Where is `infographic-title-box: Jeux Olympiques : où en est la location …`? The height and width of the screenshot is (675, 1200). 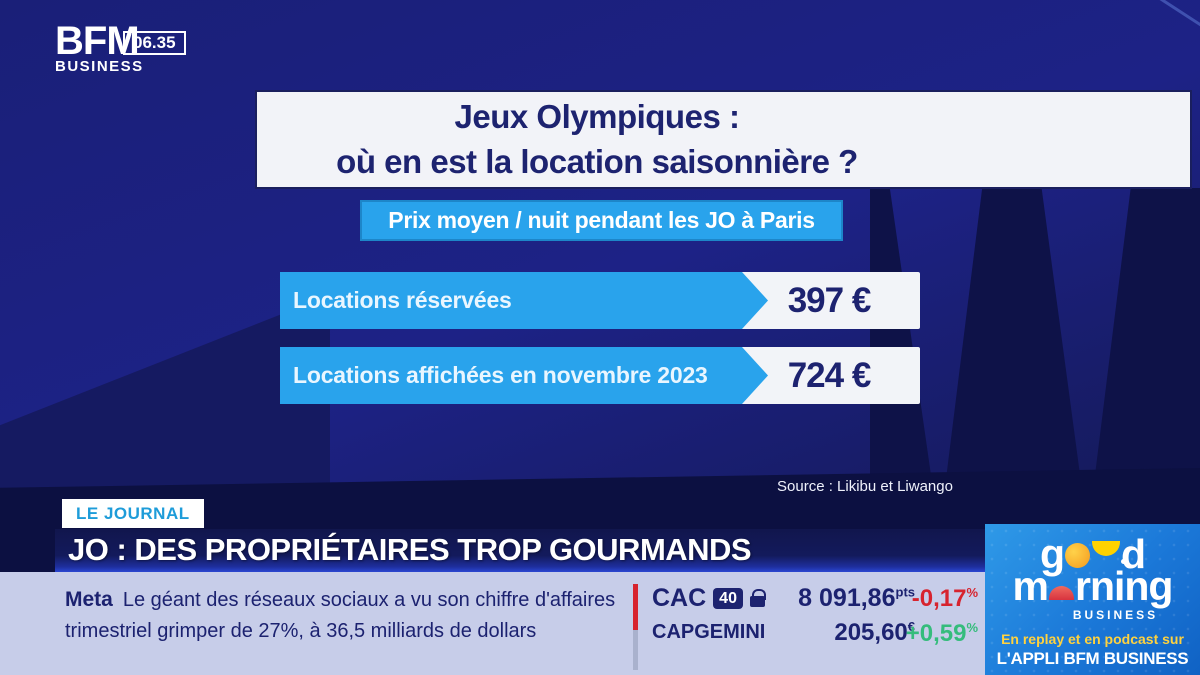
infographic-title-box: Jeux Olympiques : où en est la location … is located at coordinates (723, 139).